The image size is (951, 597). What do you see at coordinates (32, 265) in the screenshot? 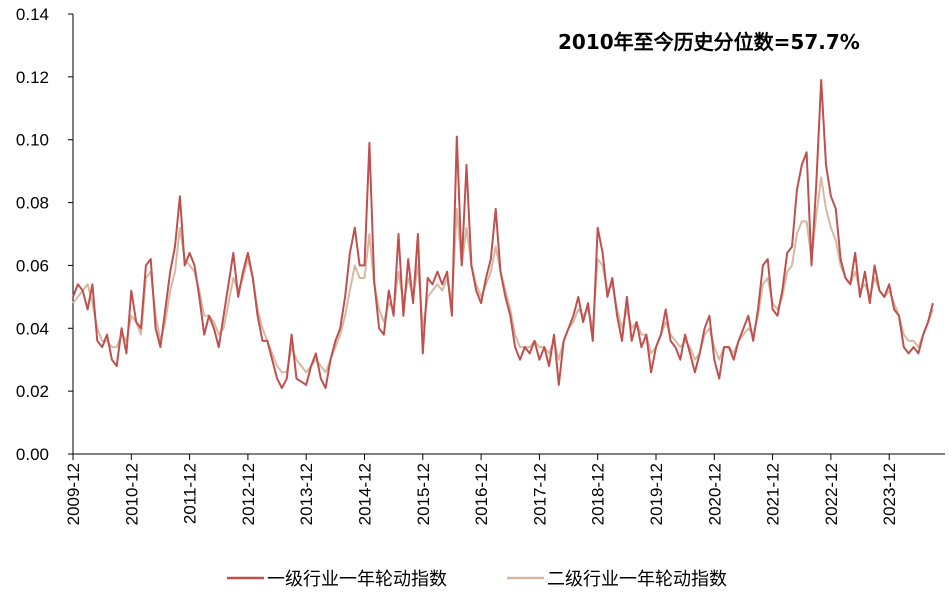
I see `y-tick-label: 0.06` at bounding box center [32, 265].